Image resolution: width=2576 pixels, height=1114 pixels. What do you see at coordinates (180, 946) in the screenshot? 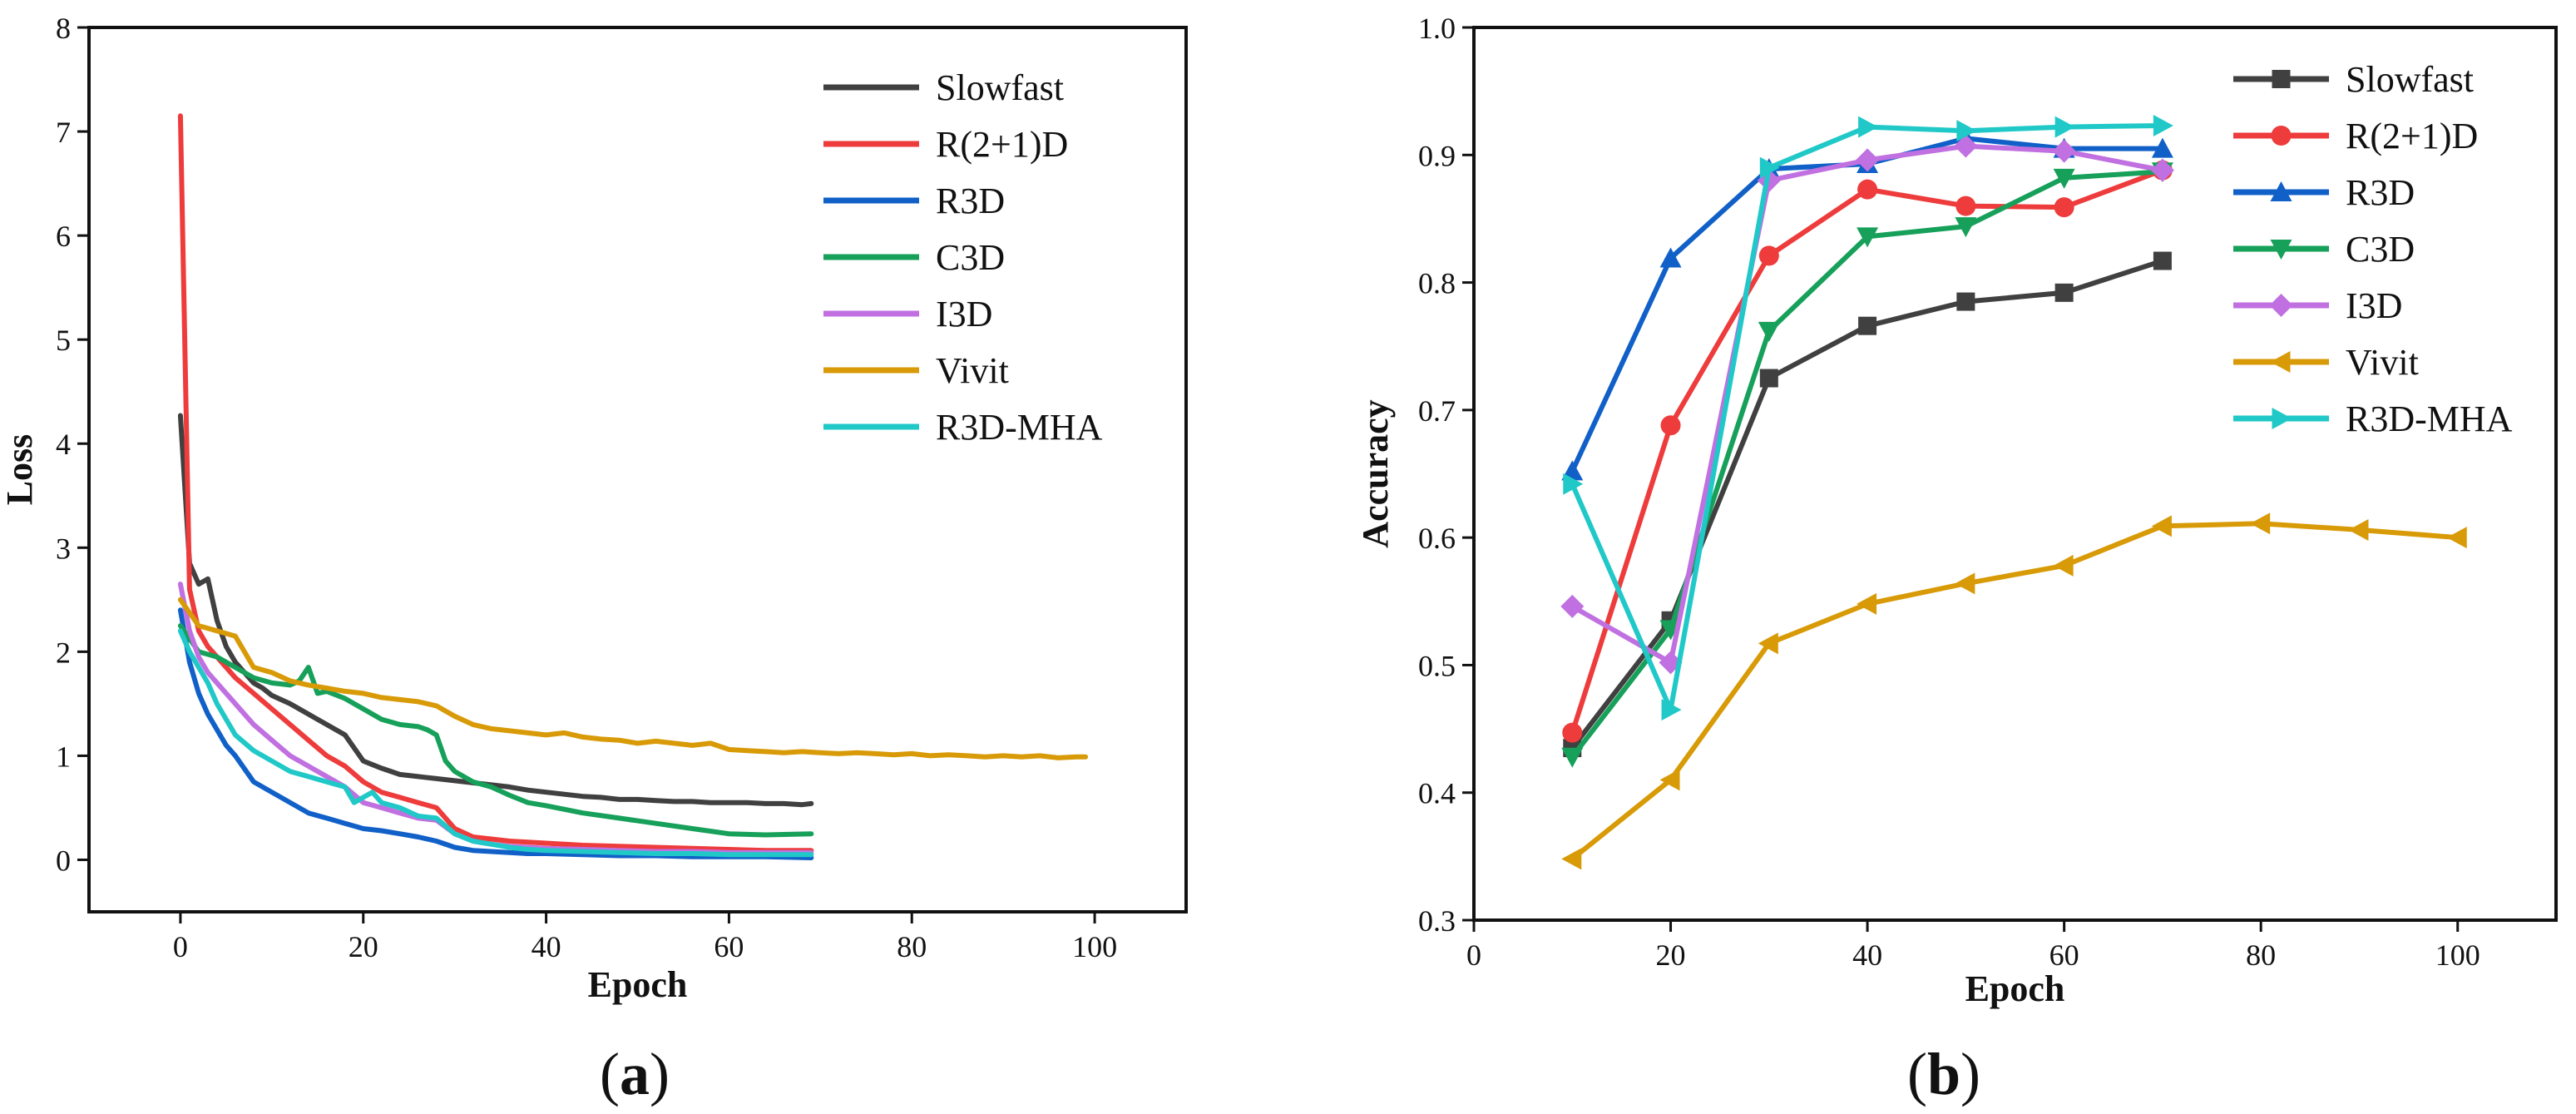
I see `x-tick-label-a-0: 0` at bounding box center [180, 946].